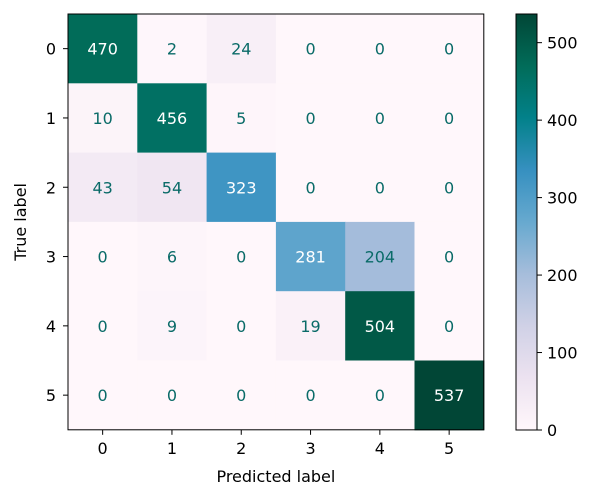 This screenshot has width=597, height=502. I want to click on x-tick-label: 1, so click(172, 448).